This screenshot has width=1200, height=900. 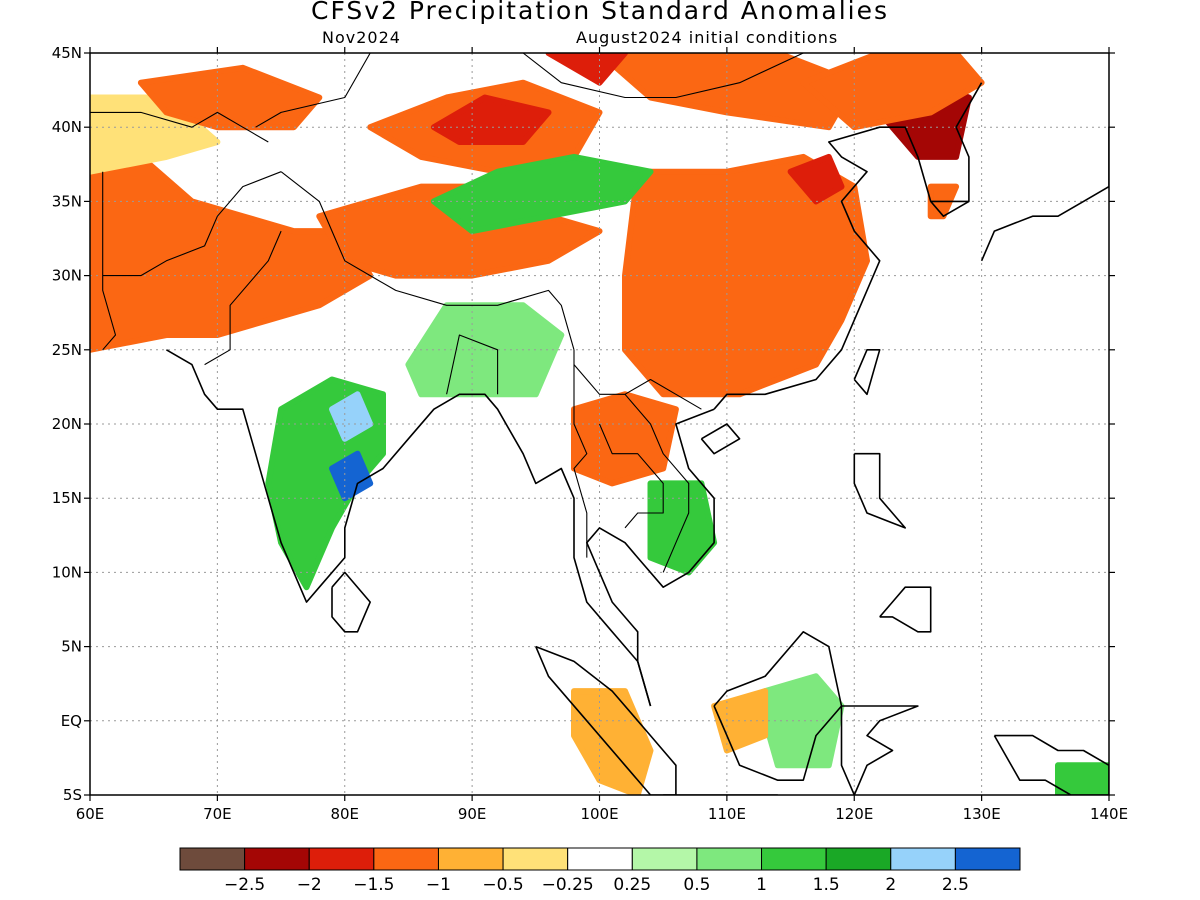 I want to click on region-india-light-blue, so click(x=351, y=416).